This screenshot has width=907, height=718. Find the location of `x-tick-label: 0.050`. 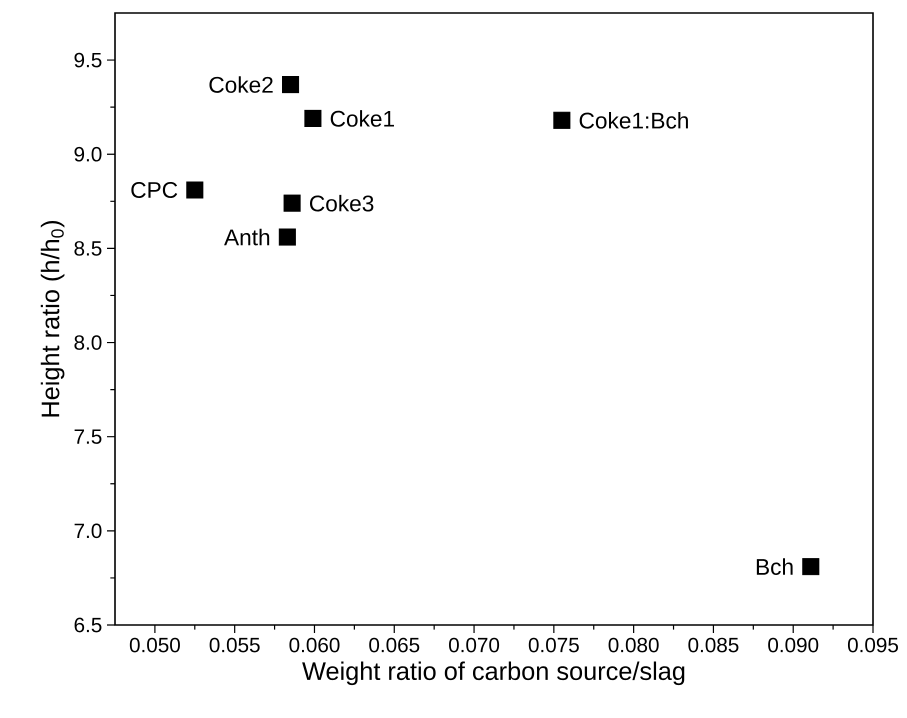

x-tick-label: 0.050 is located at coordinates (155, 645).